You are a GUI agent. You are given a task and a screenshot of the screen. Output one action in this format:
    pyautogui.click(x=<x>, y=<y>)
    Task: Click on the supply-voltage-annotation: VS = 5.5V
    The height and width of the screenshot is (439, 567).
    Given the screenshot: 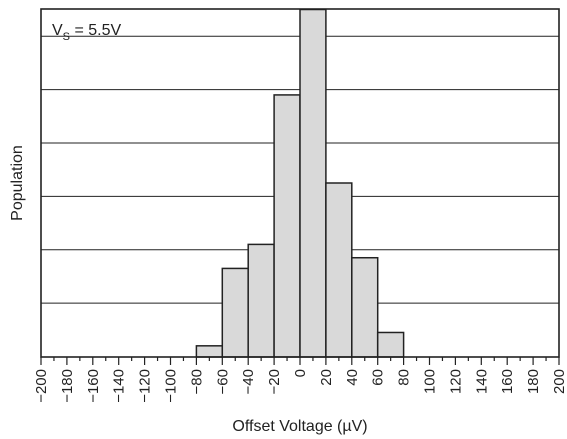 What is the action you would take?
    pyautogui.click(x=86, y=32)
    